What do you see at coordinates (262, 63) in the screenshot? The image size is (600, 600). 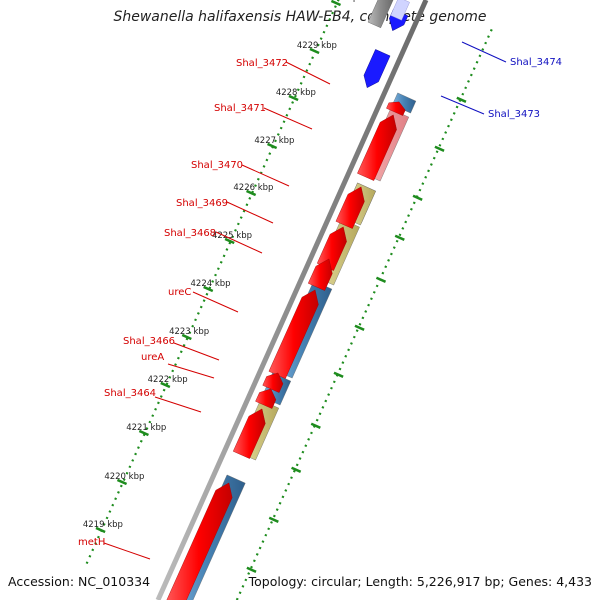 I see `gene-label-shal-3472: Shal_3472` at bounding box center [262, 63].